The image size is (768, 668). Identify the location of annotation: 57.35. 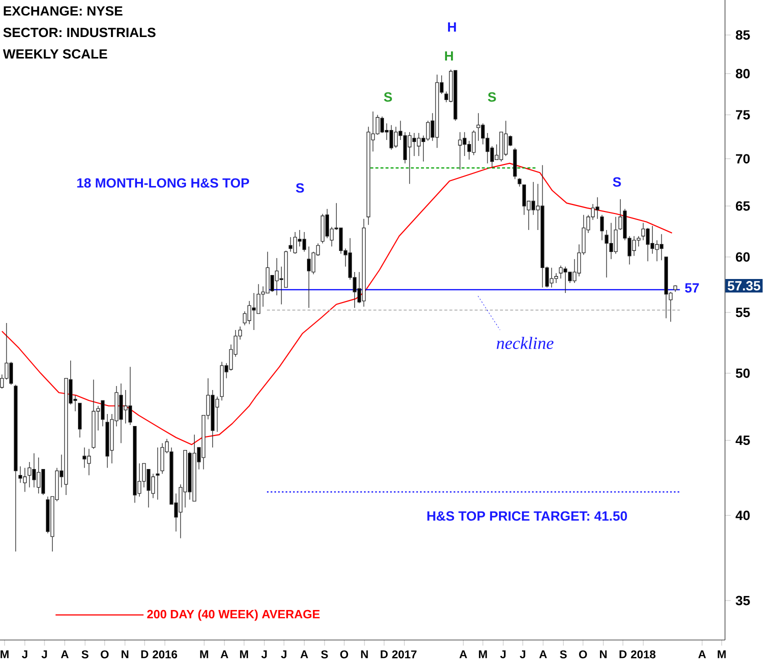
(744, 286).